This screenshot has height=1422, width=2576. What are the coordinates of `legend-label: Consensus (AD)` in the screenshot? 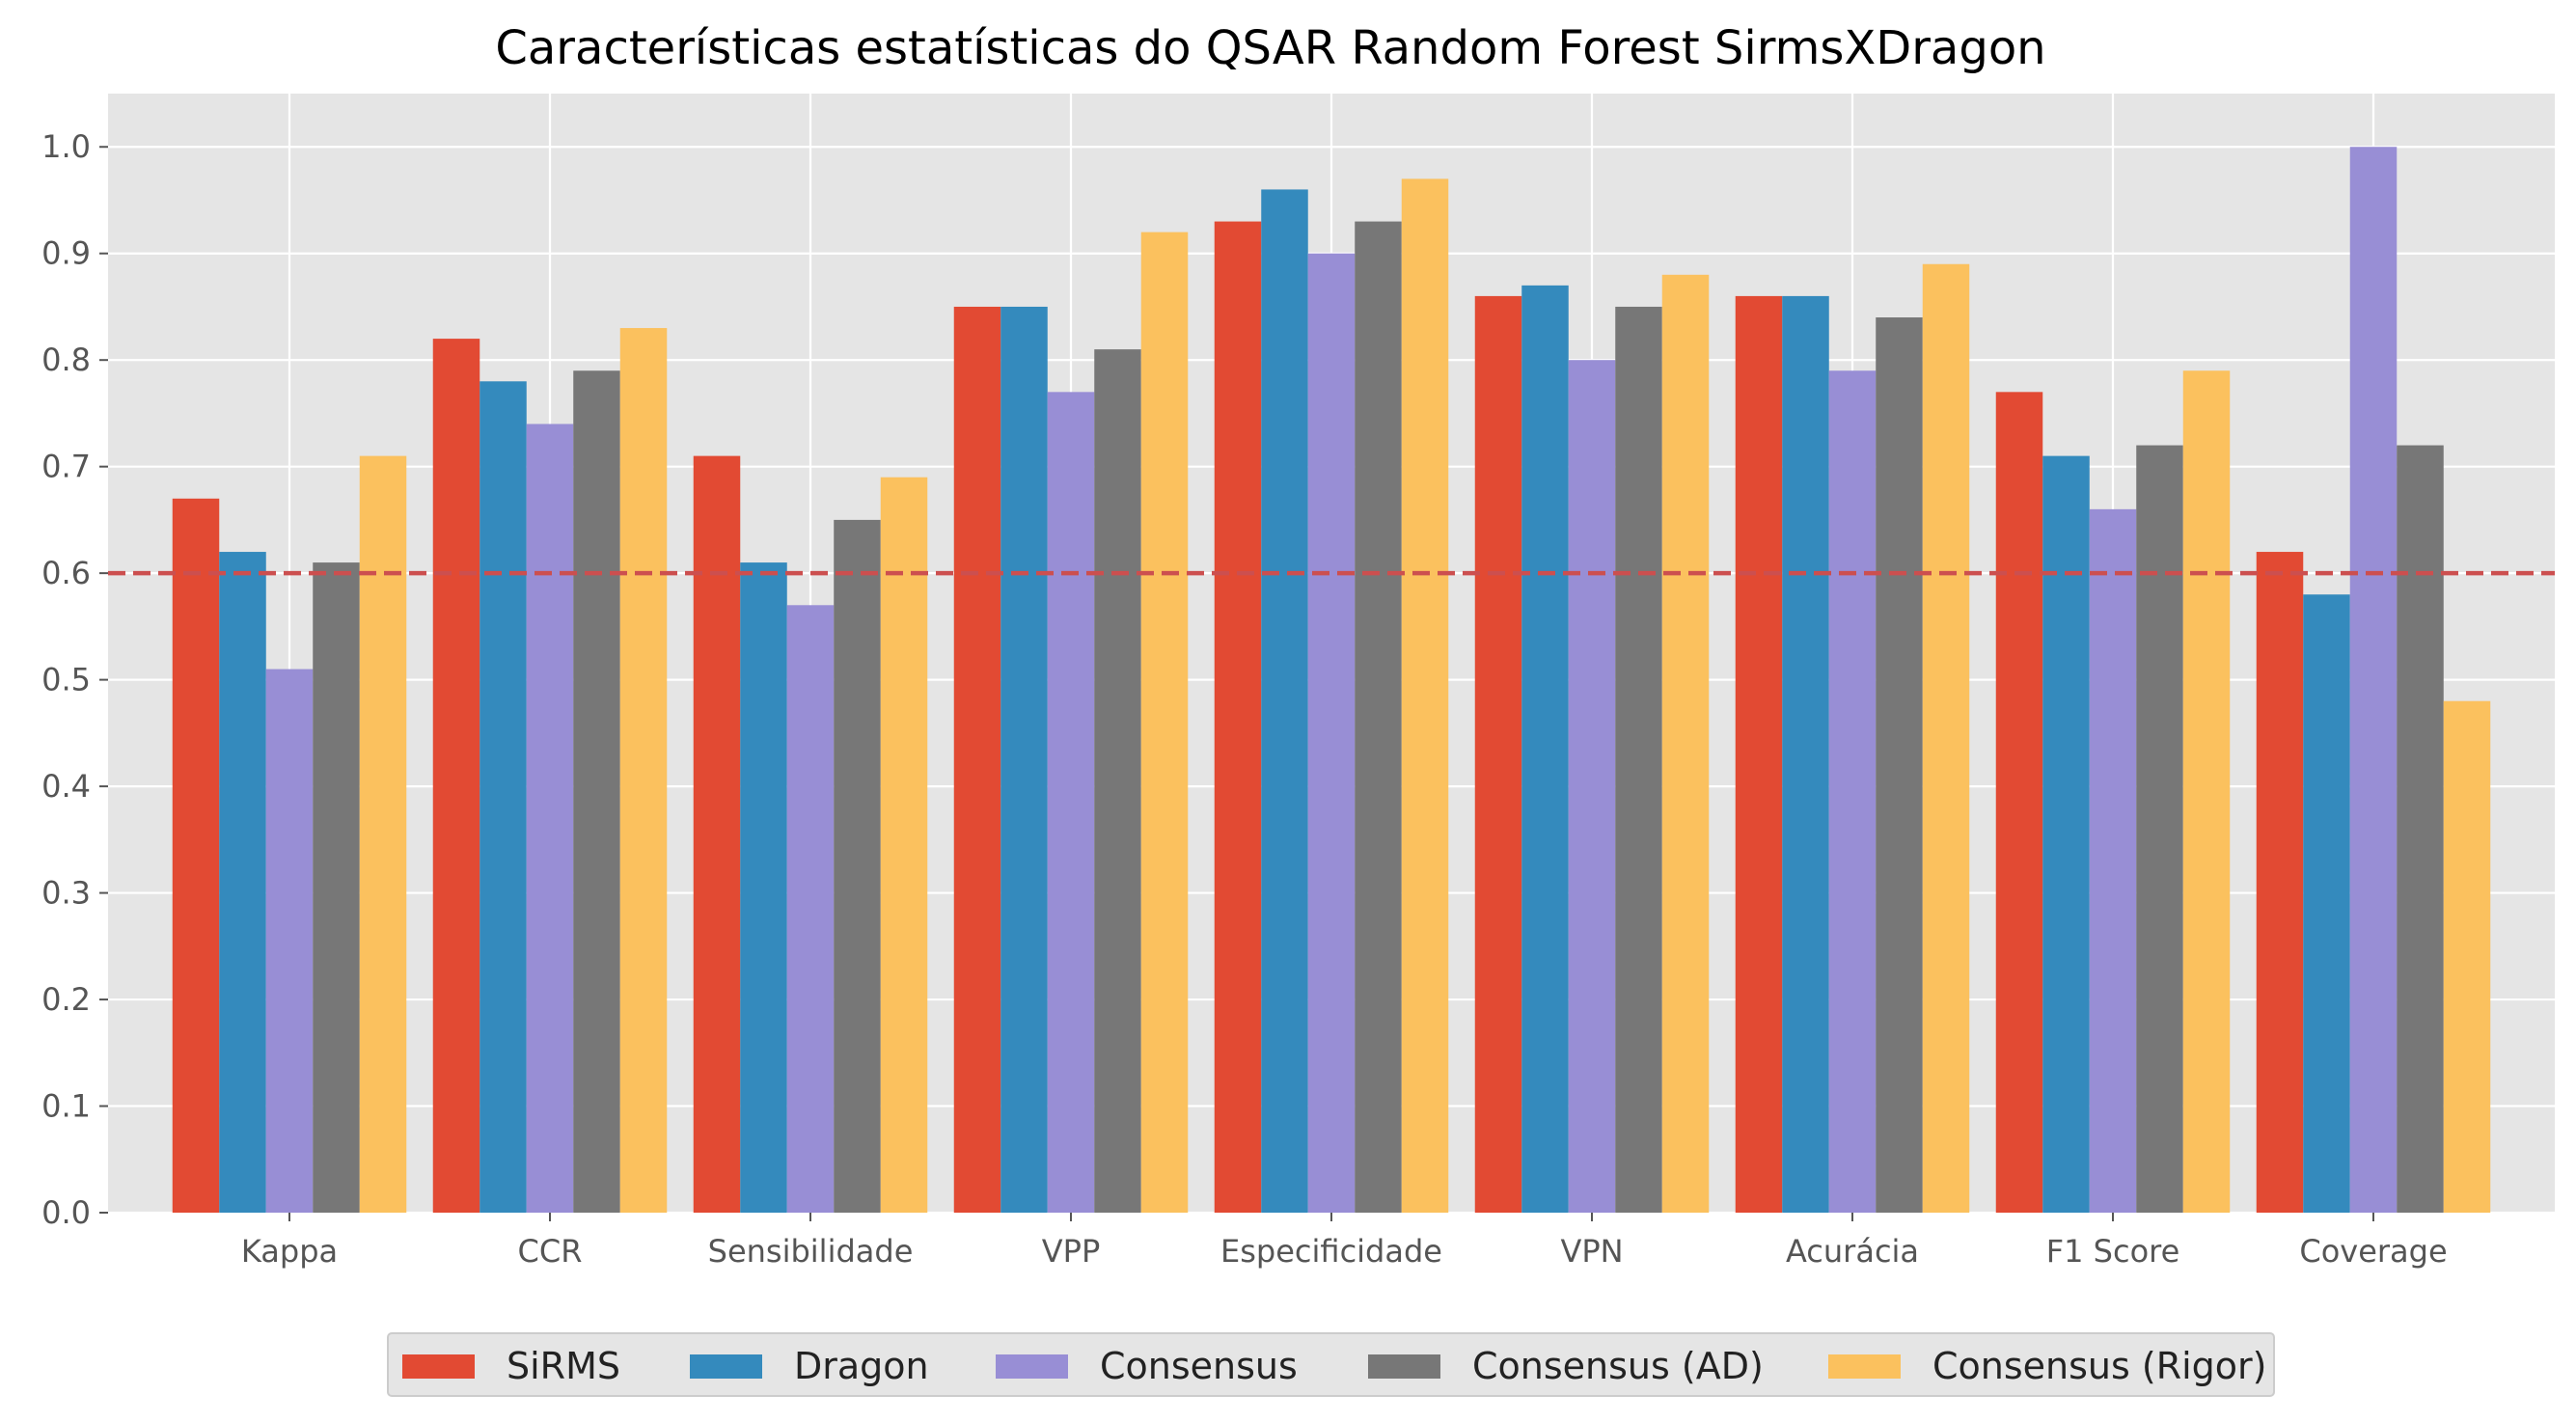 It's located at (1618, 1366).